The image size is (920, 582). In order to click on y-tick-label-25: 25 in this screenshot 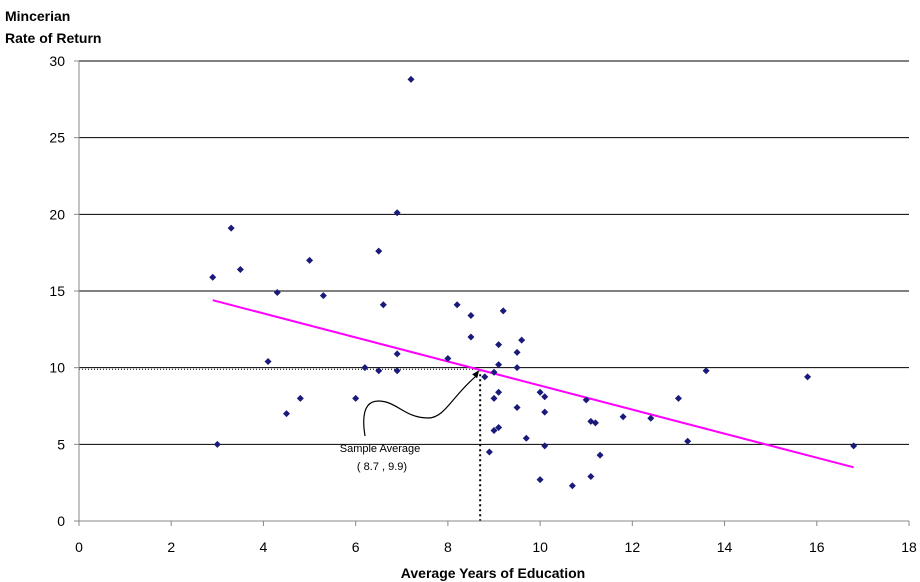, I will do `click(57, 138)`.